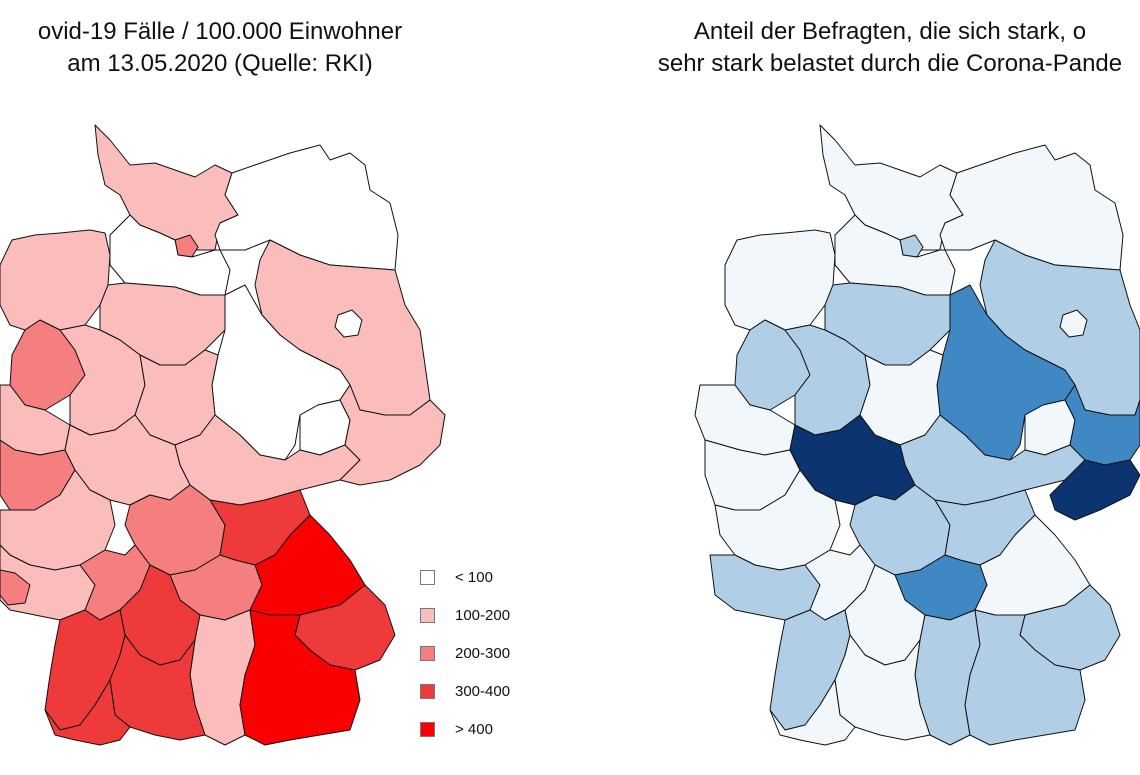 The width and height of the screenshot is (1140, 775). Describe the element at coordinates (87, 712) in the screenshot. I see `region-freiburg-border` at that location.